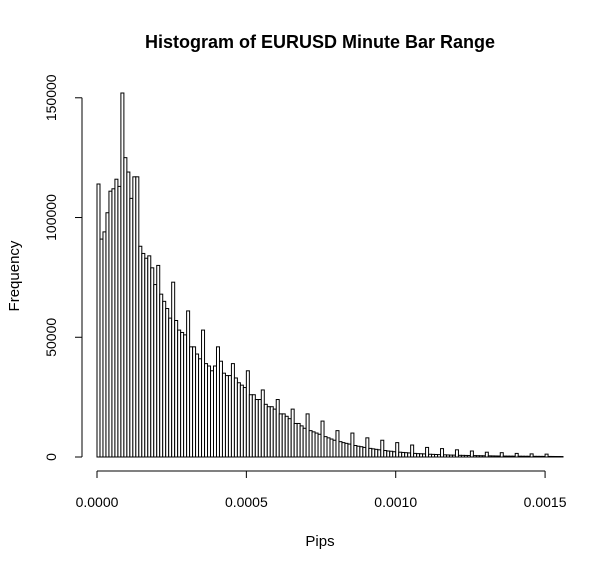 Image resolution: width=603 pixels, height=570 pixels. Describe the element at coordinates (14, 275) in the screenshot. I see `y-axis-label: Frequency` at that location.